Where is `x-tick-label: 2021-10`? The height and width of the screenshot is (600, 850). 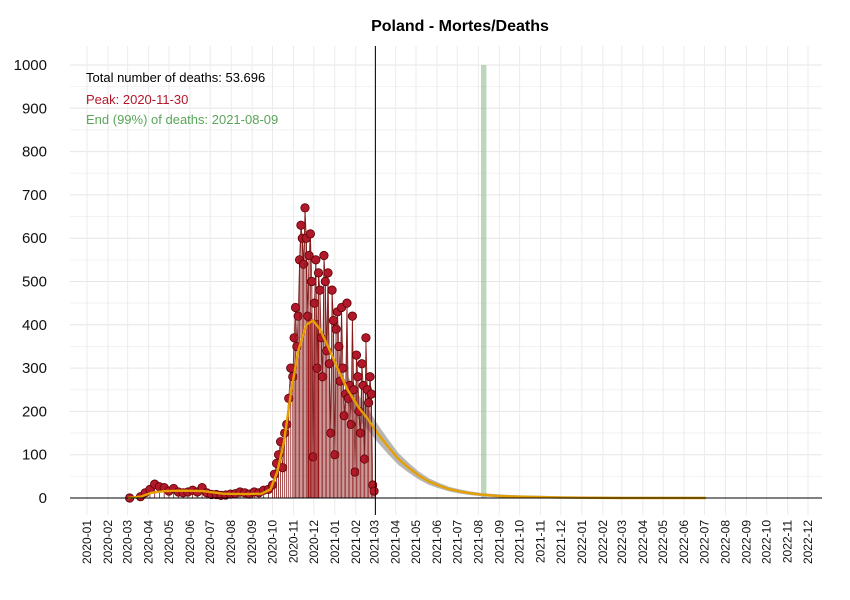
x-tick-label: 2021-10 is located at coordinates (520, 542).